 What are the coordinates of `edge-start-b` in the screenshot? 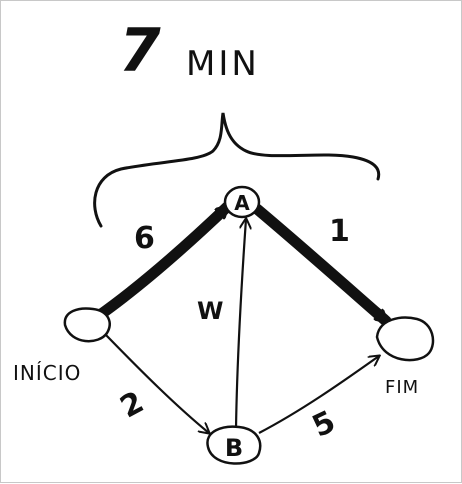 It's located at (156, 383).